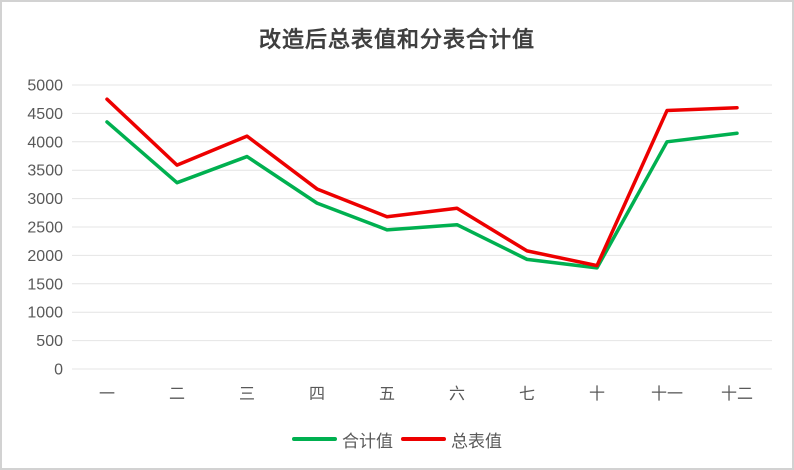 The image size is (794, 470). I want to click on y-axis-tick-label: 2000, so click(45, 256).